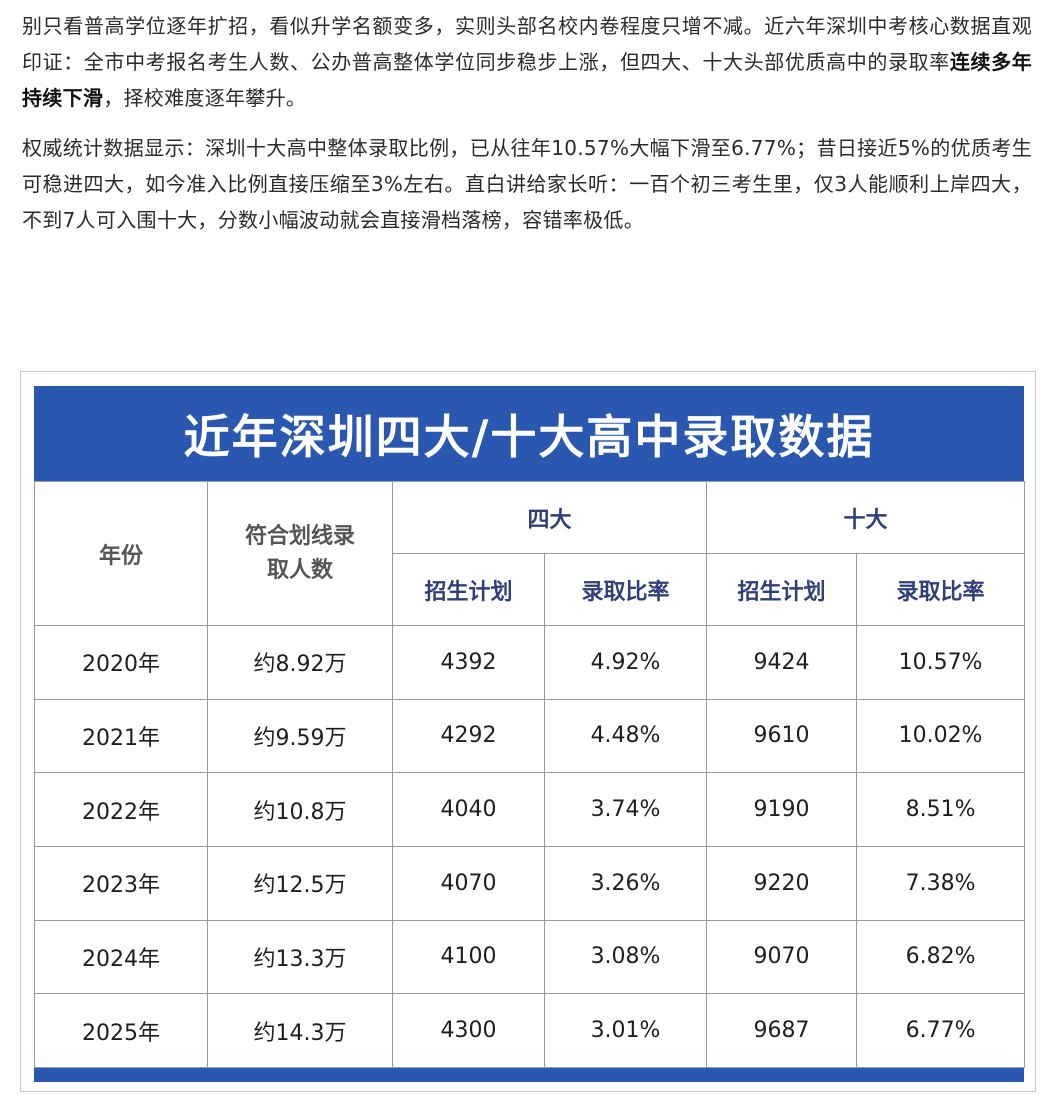 This screenshot has width=1044, height=1113. I want to click on header-big4-plan: 招生计划, so click(468, 589).